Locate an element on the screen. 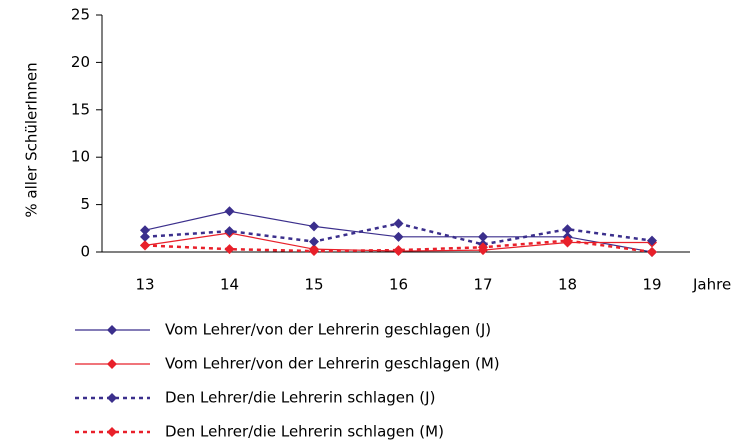 The height and width of the screenshot is (445, 741). x-tick-label: 14 is located at coordinates (229, 285).